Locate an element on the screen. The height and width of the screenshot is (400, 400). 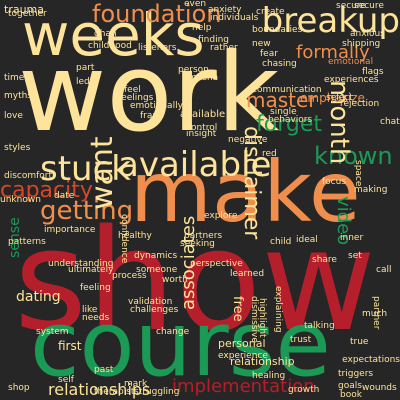
word-behaviors: behaviors is located at coordinates (290, 120).